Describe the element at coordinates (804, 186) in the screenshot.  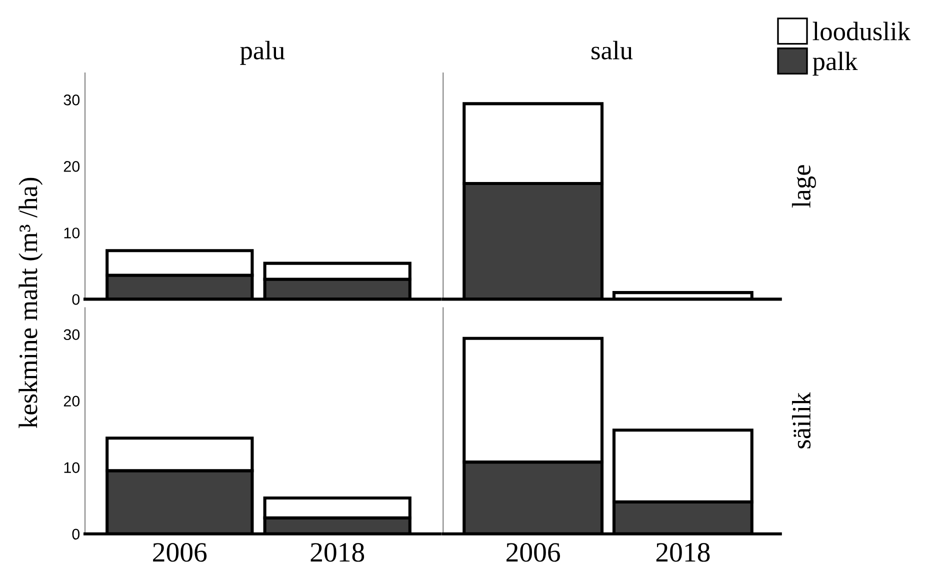
I see `y2-axis-title: lage` at that location.